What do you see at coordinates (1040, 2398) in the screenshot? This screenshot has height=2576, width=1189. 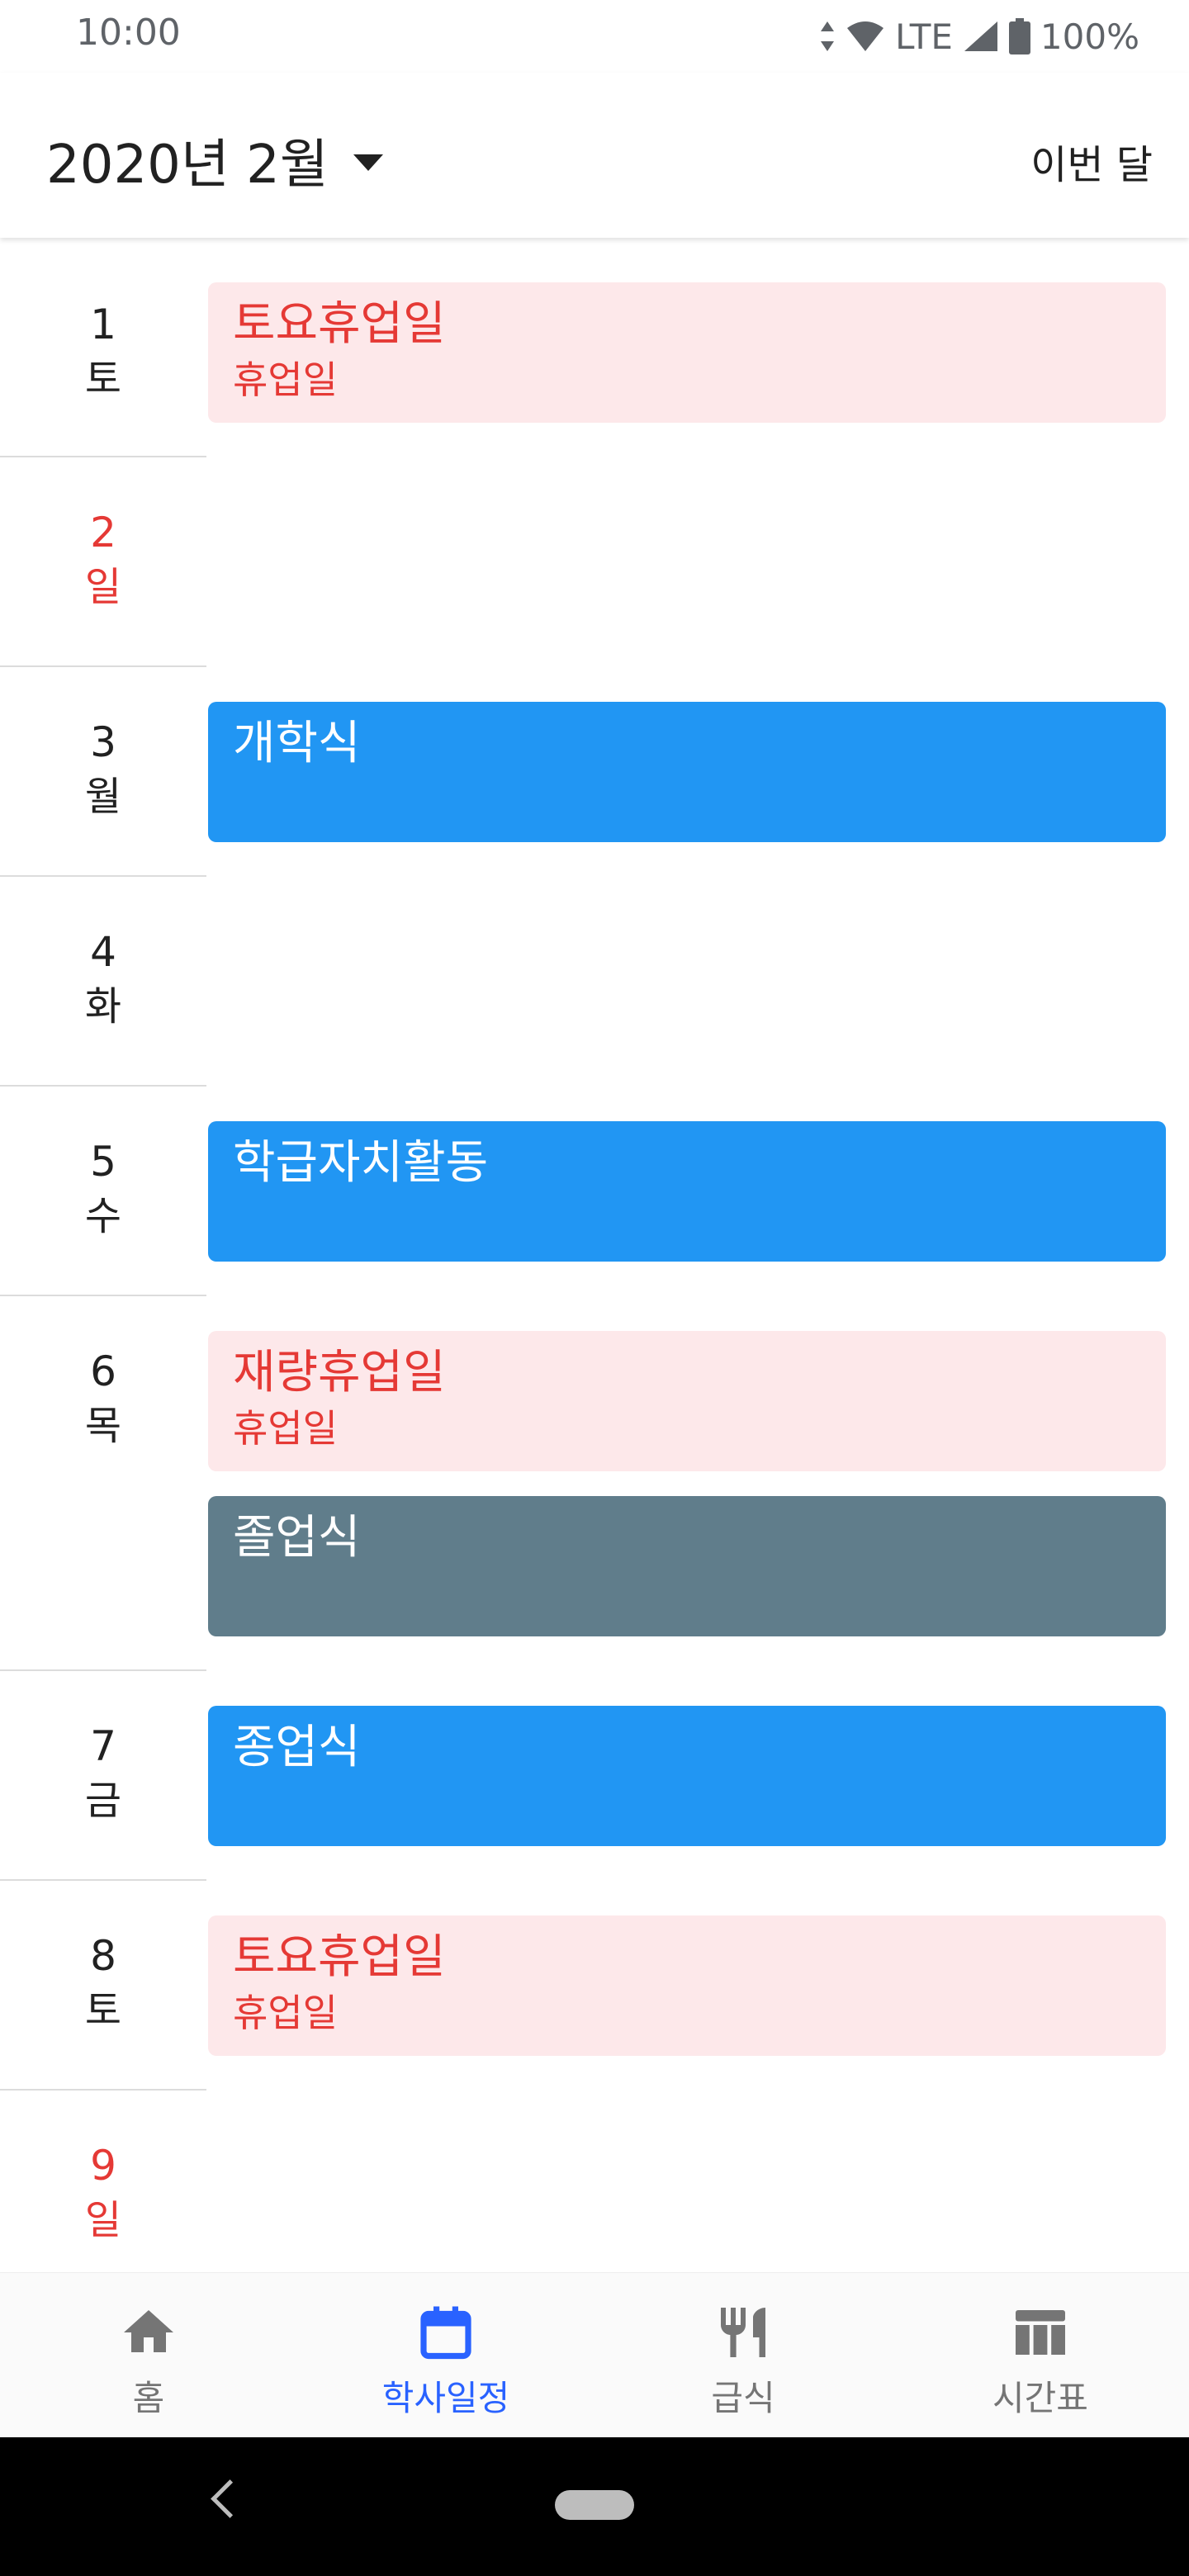 I see `nav-label: 시간표` at bounding box center [1040, 2398].